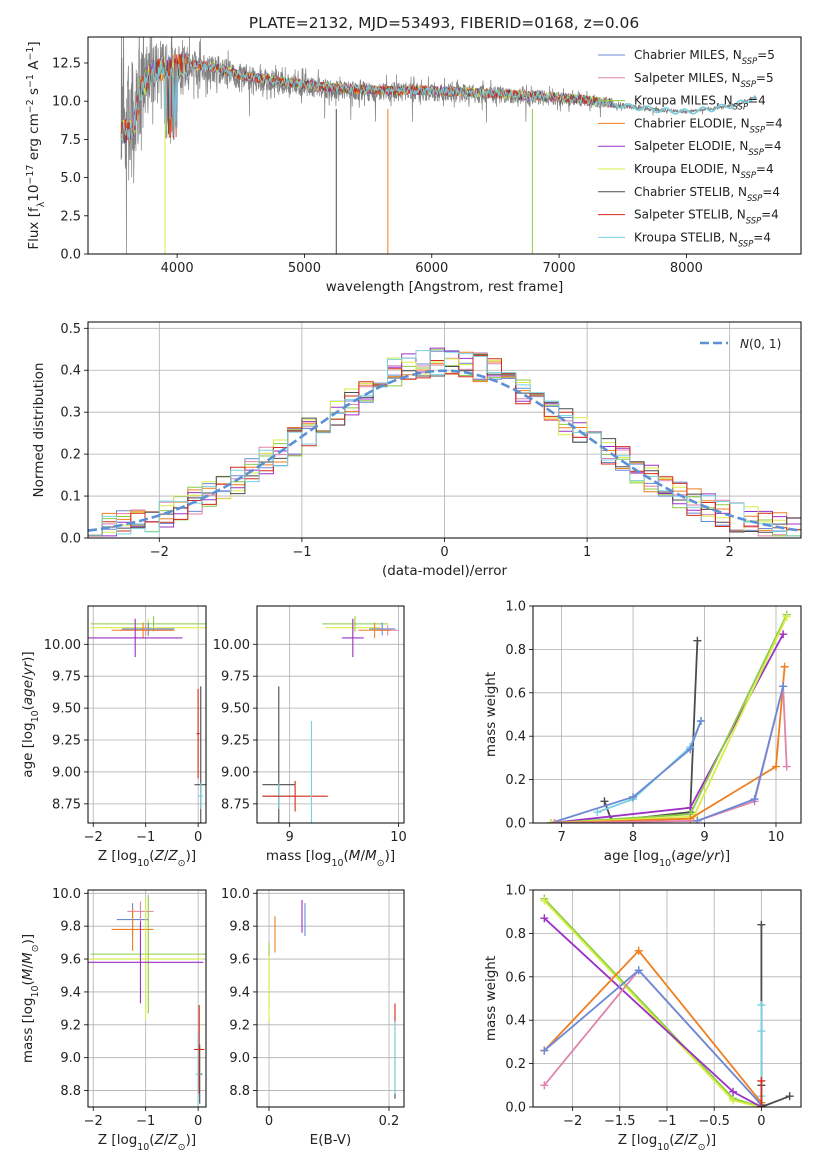 The height and width of the screenshot is (1170, 819). What do you see at coordinates (775, 1015) in the screenshot?
I see `weight-line-chabrier-stelib` at bounding box center [775, 1015].